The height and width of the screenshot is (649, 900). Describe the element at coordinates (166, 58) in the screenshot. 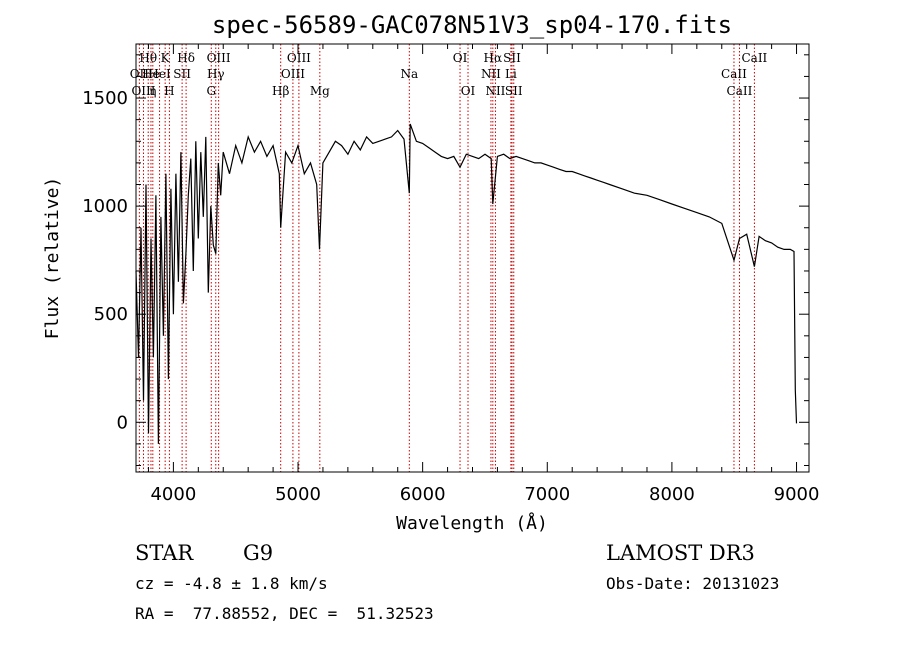

I see `spectral-line-label: K` at that location.